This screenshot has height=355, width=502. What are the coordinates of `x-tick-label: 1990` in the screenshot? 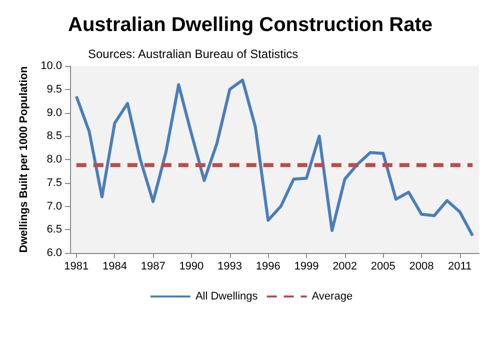 It's located at (191, 266).